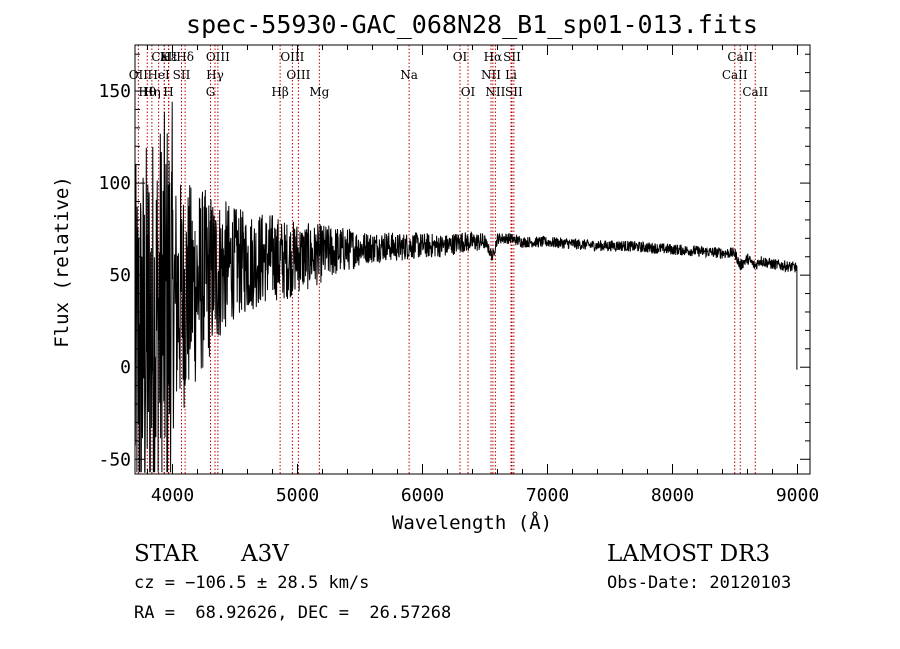  What do you see at coordinates (211, 92) in the screenshot?
I see `line-marker-label: G` at bounding box center [211, 92].